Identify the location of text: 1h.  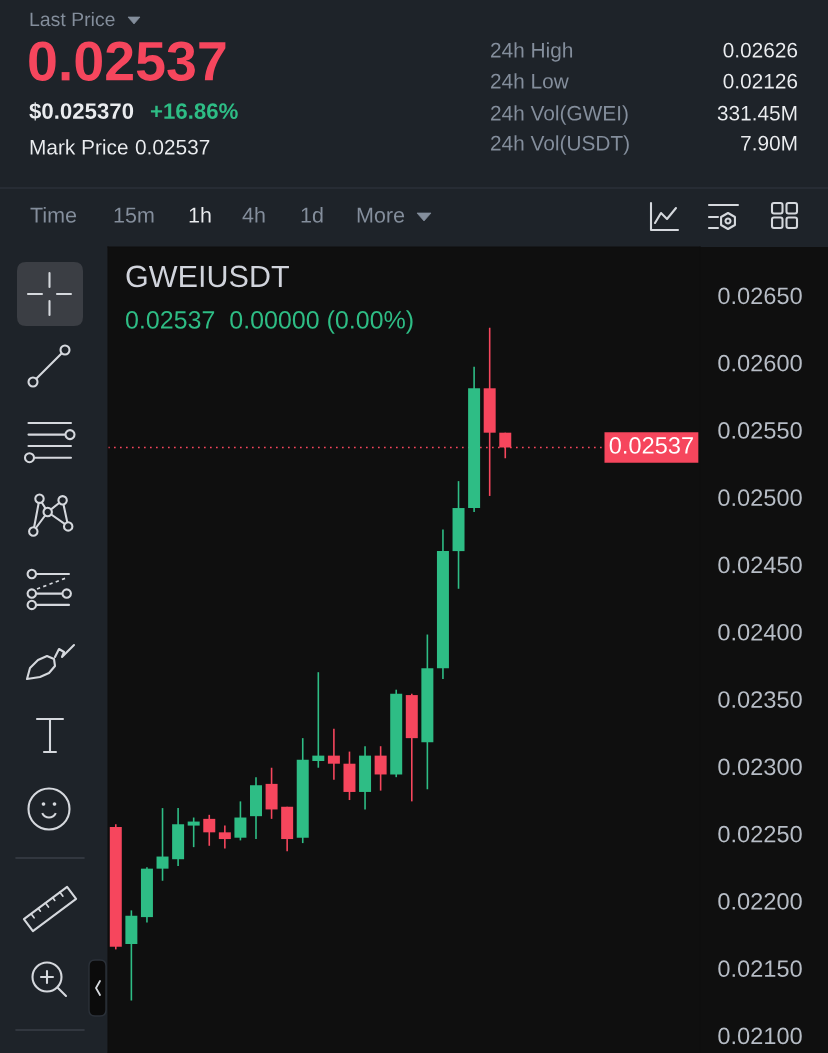
(200, 214).